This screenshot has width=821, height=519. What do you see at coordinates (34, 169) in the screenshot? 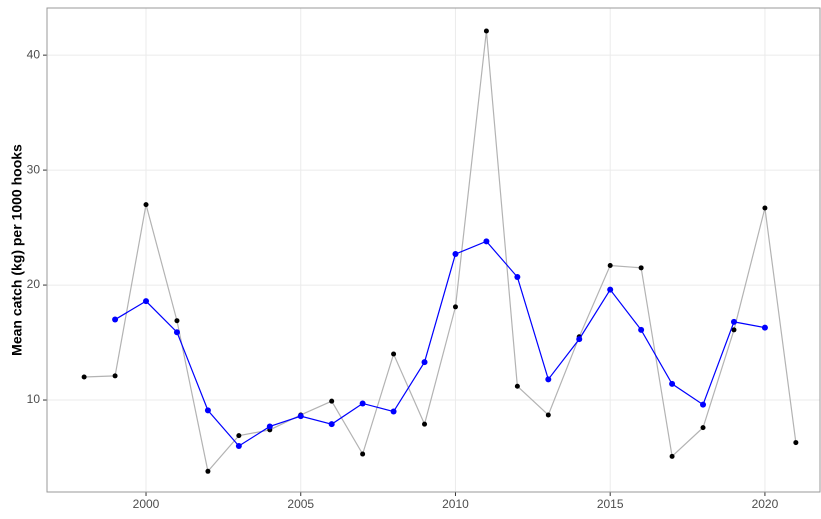
I see `y-tick-label: 30` at bounding box center [34, 169].